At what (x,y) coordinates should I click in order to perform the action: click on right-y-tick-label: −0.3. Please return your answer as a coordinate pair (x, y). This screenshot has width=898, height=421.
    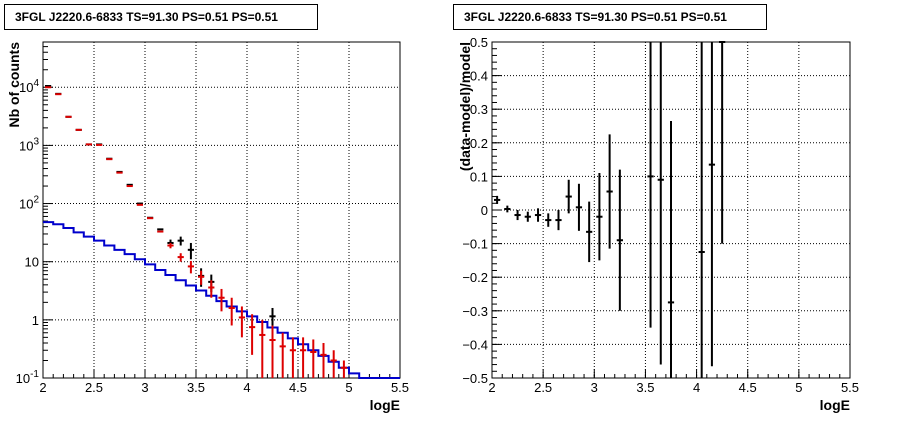
    Looking at the image, I should click on (475, 311).